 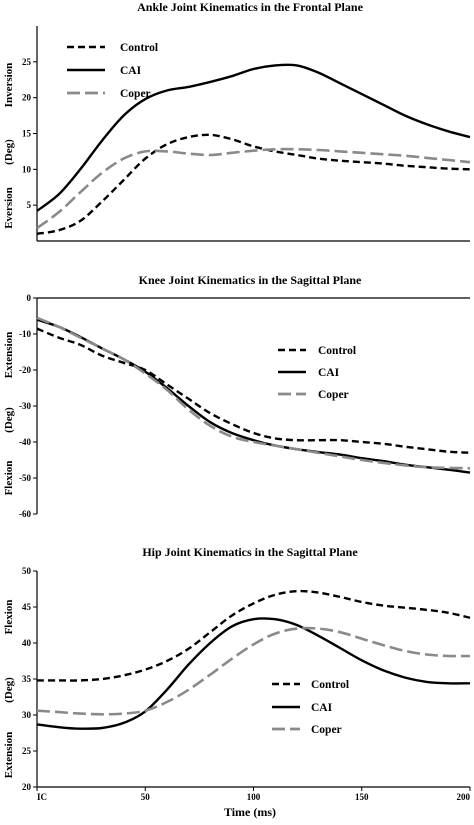 What do you see at coordinates (9, 85) in the screenshot?
I see `ankle-ylabel-top: Inversion` at bounding box center [9, 85].